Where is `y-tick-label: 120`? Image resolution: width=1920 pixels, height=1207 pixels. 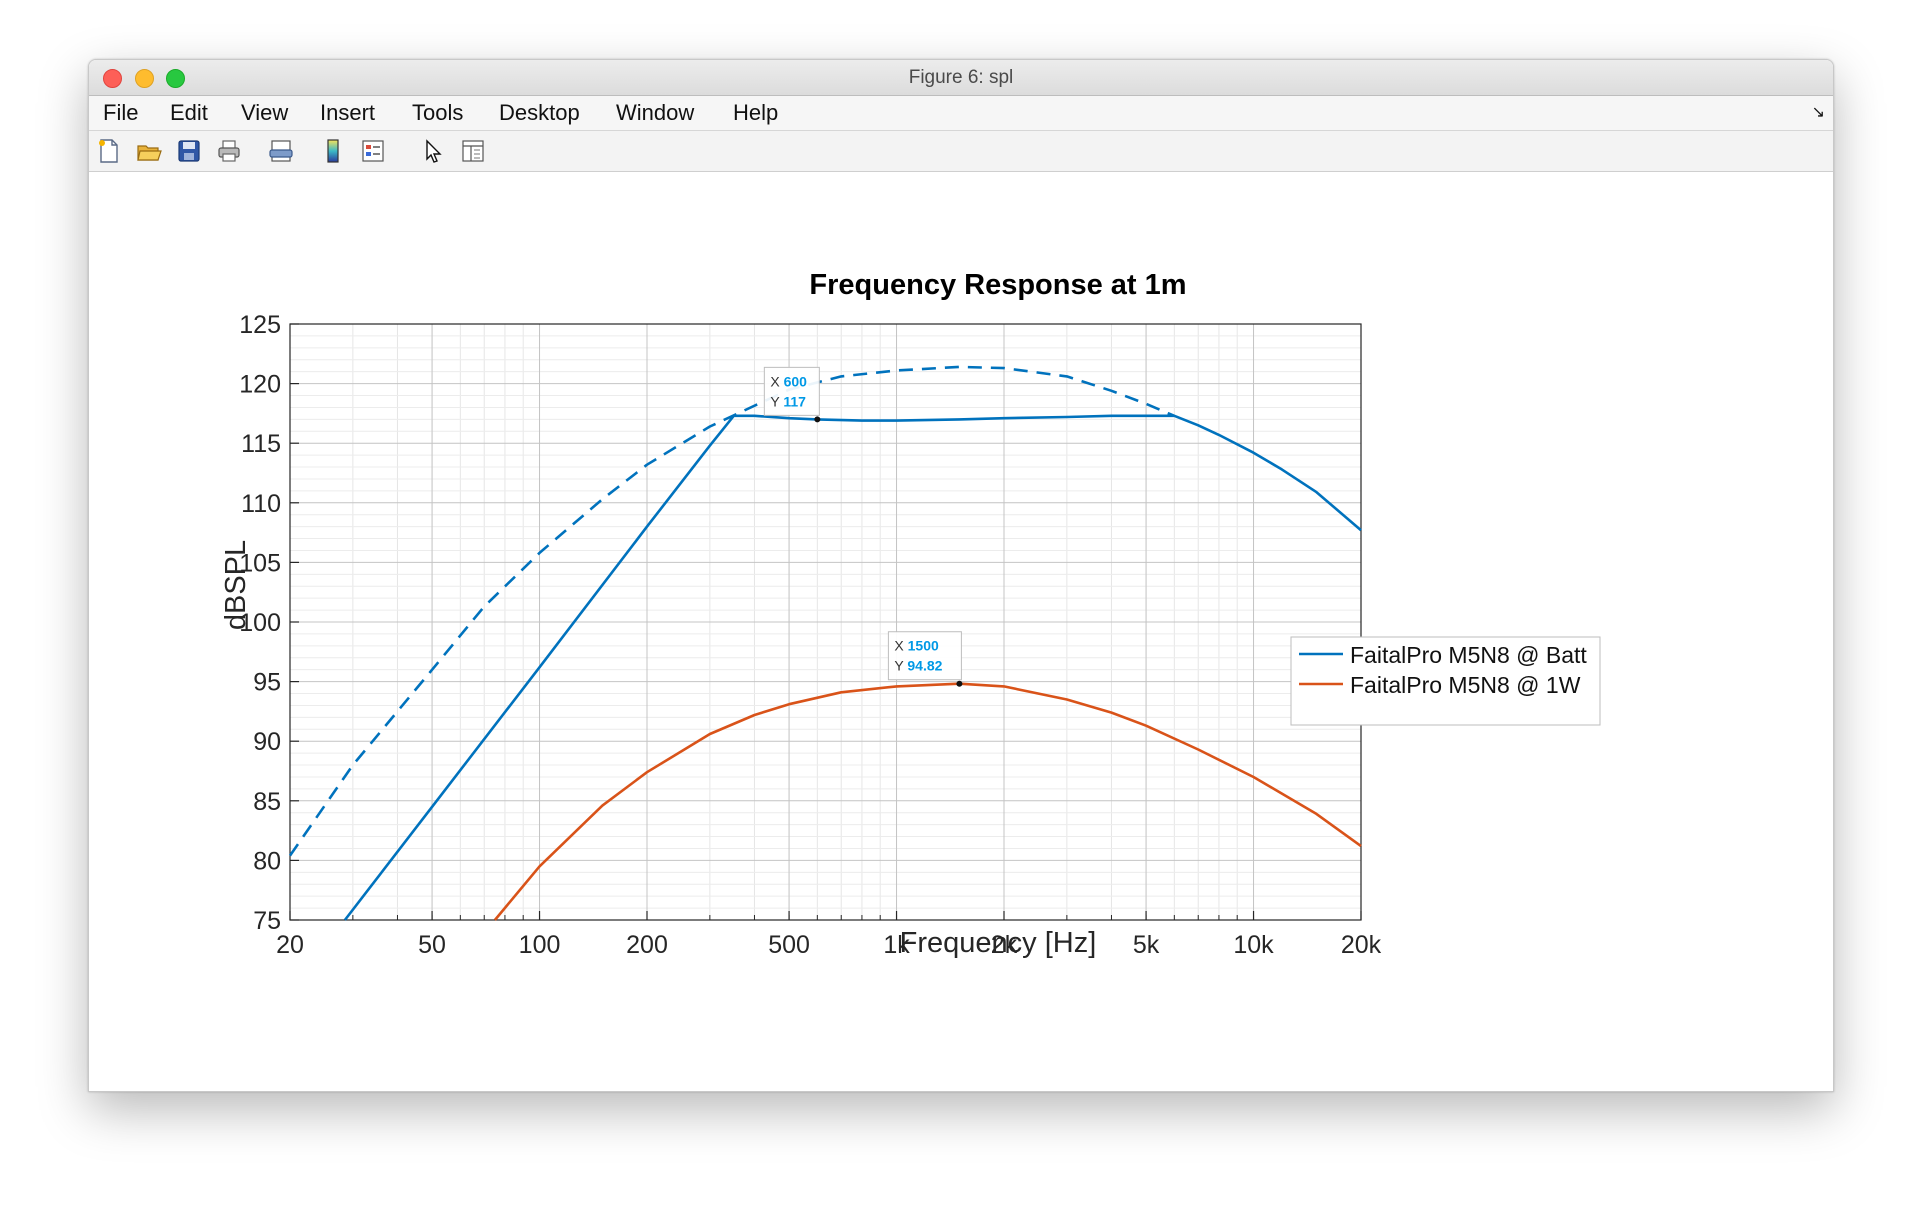 y-tick-label: 120 is located at coordinates (260, 385).